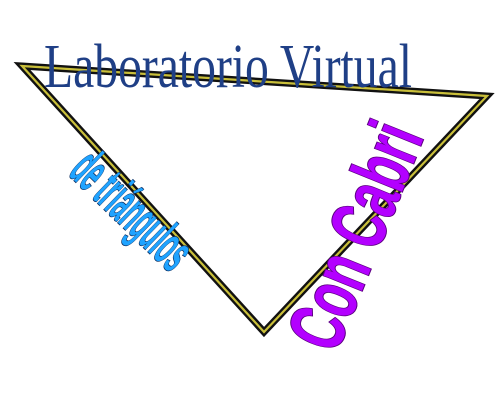 The image size is (500, 400). I want to click on subtitle-text: de triángulos, so click(132, 210).